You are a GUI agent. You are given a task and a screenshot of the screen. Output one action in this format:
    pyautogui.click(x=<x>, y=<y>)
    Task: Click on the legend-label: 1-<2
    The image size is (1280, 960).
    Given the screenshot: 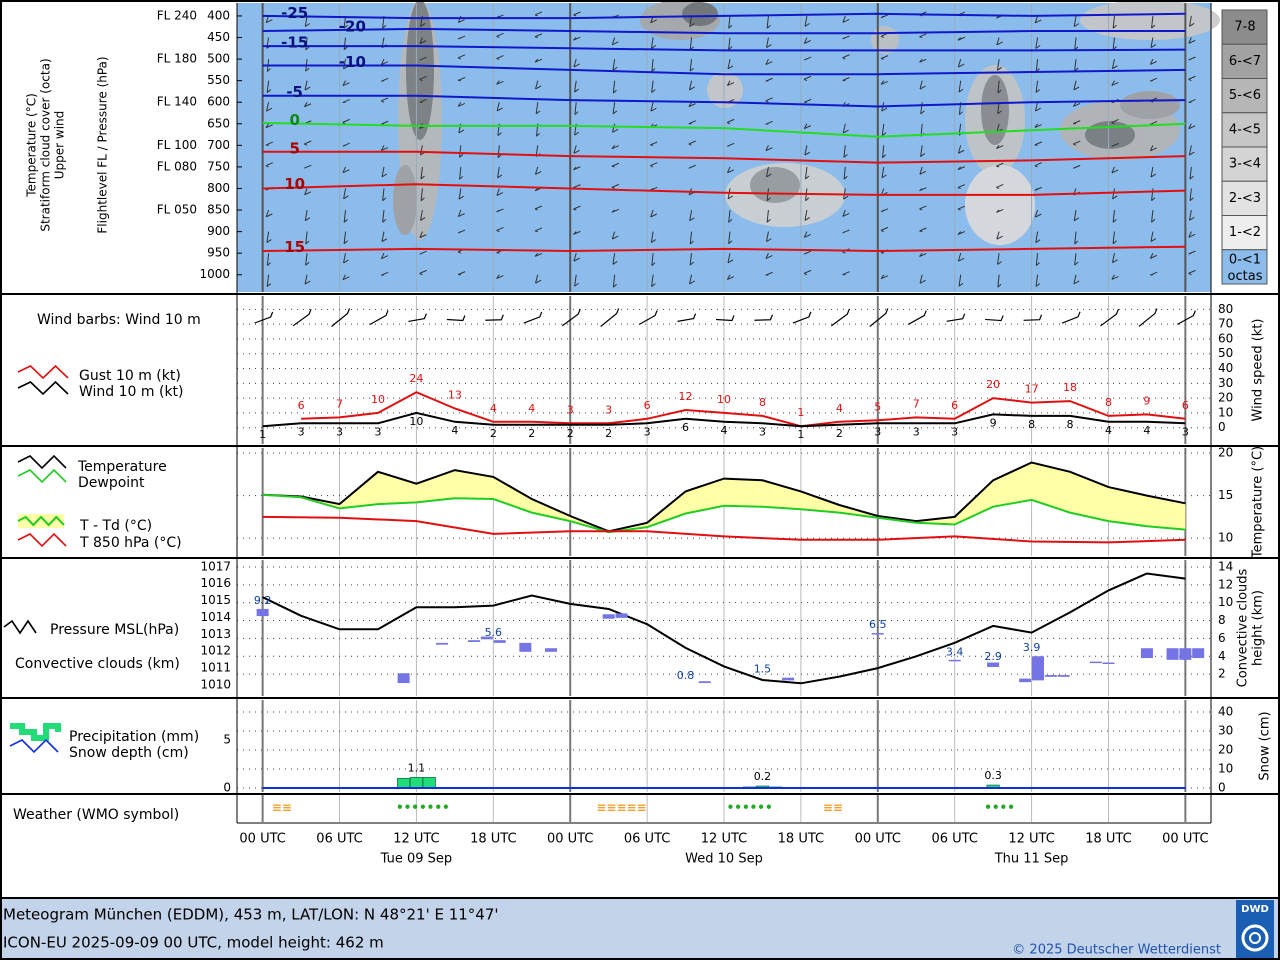 What is the action you would take?
    pyautogui.click(x=1245, y=232)
    